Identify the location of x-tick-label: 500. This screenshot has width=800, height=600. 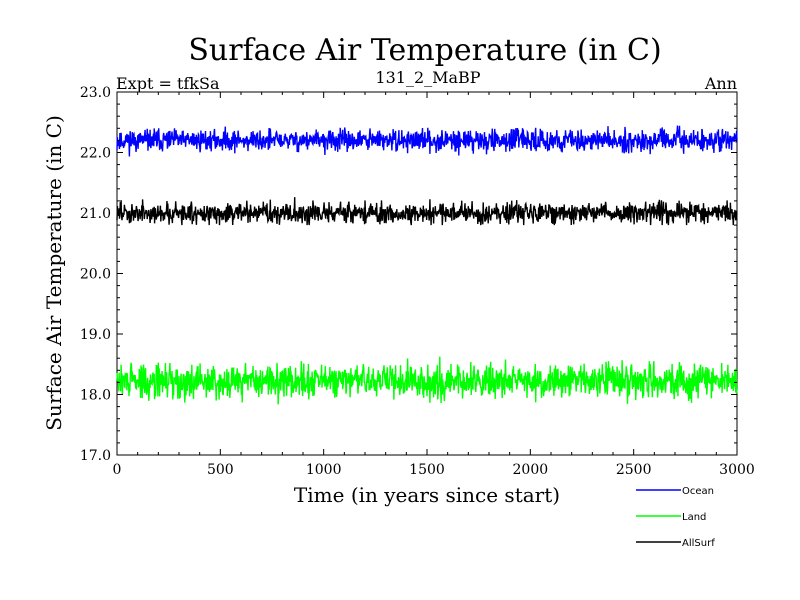
(220, 470).